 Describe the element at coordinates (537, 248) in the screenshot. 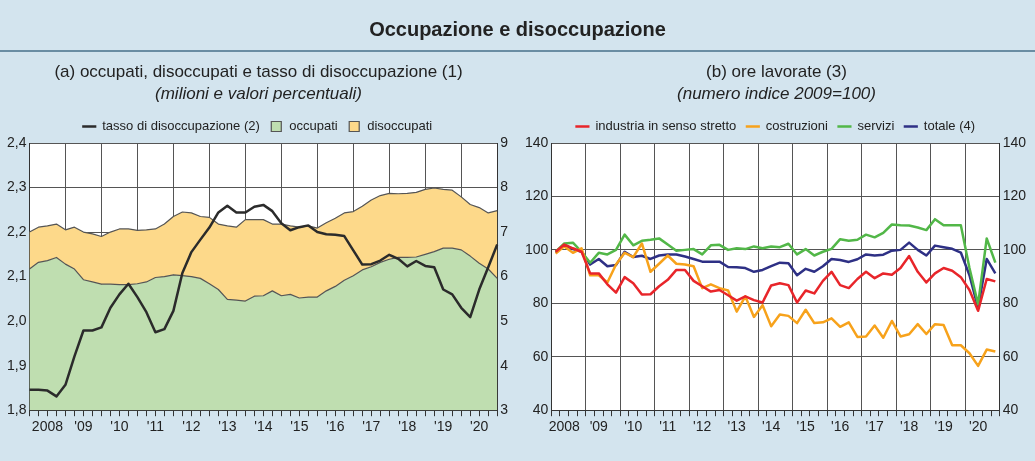

I see `y-tick-label: 100` at that location.